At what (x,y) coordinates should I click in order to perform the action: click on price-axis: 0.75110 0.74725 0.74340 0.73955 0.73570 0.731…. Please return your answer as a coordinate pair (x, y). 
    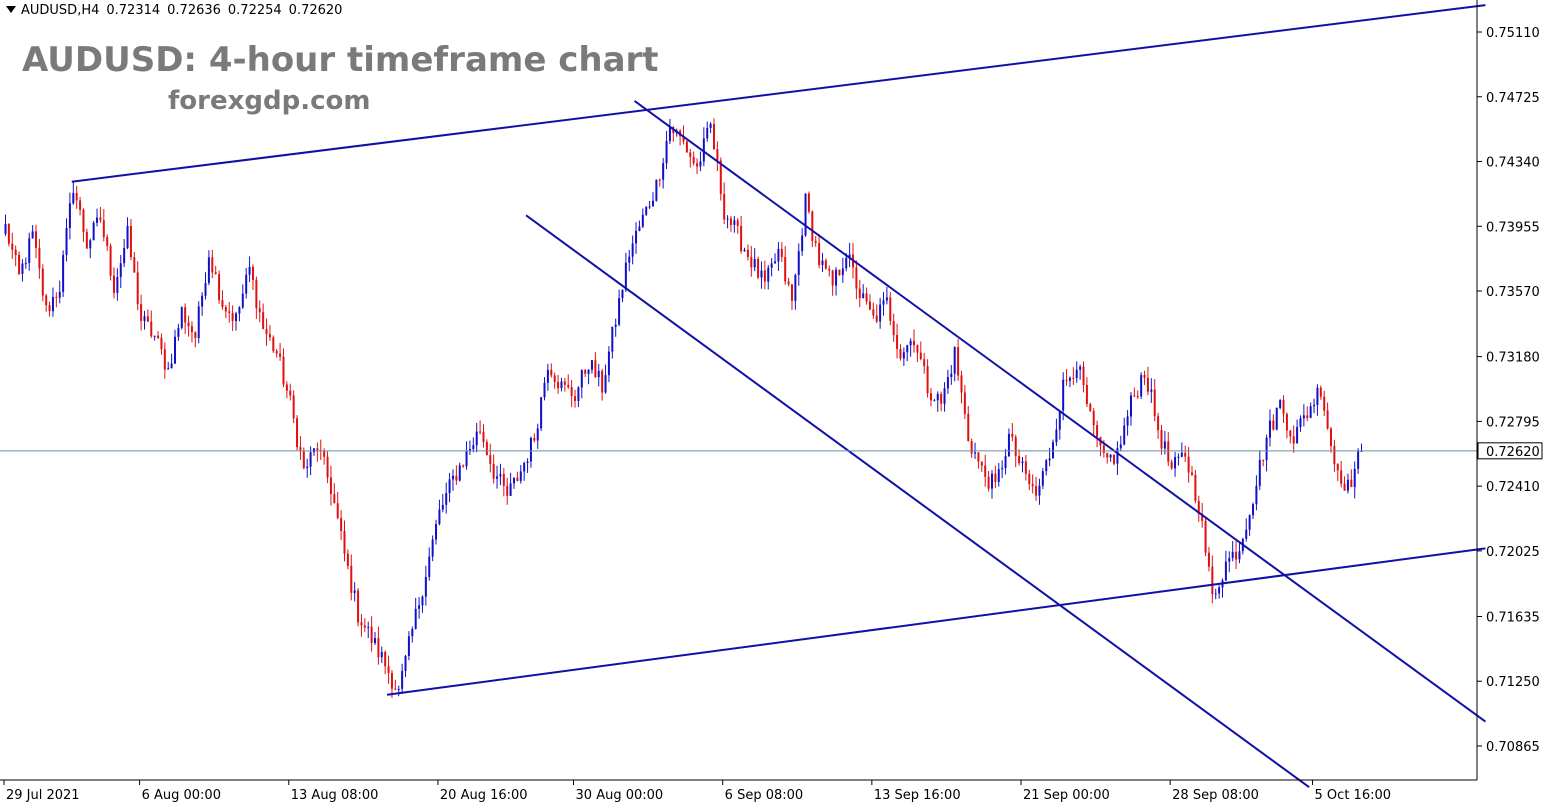
    Looking at the image, I should click on (1508, 390).